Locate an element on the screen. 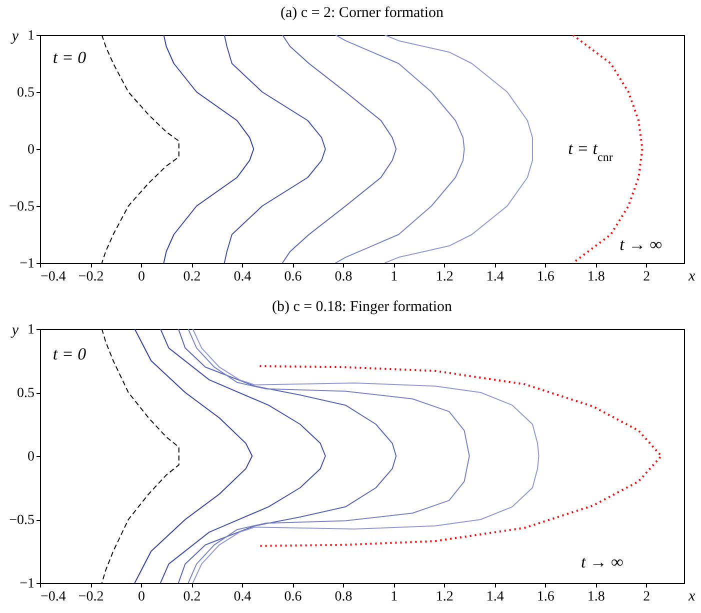 The image size is (701, 613). chart-title: (a) c = 2: Corner formation is located at coordinates (362, 13).